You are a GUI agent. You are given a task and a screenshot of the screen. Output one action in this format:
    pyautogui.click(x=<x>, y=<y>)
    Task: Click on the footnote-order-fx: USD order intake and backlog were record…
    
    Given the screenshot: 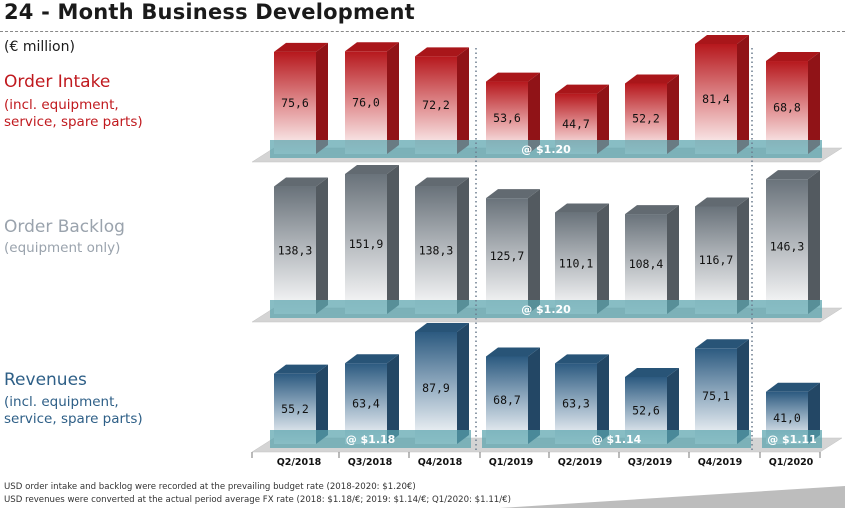 What is the action you would take?
    pyautogui.click(x=210, y=487)
    